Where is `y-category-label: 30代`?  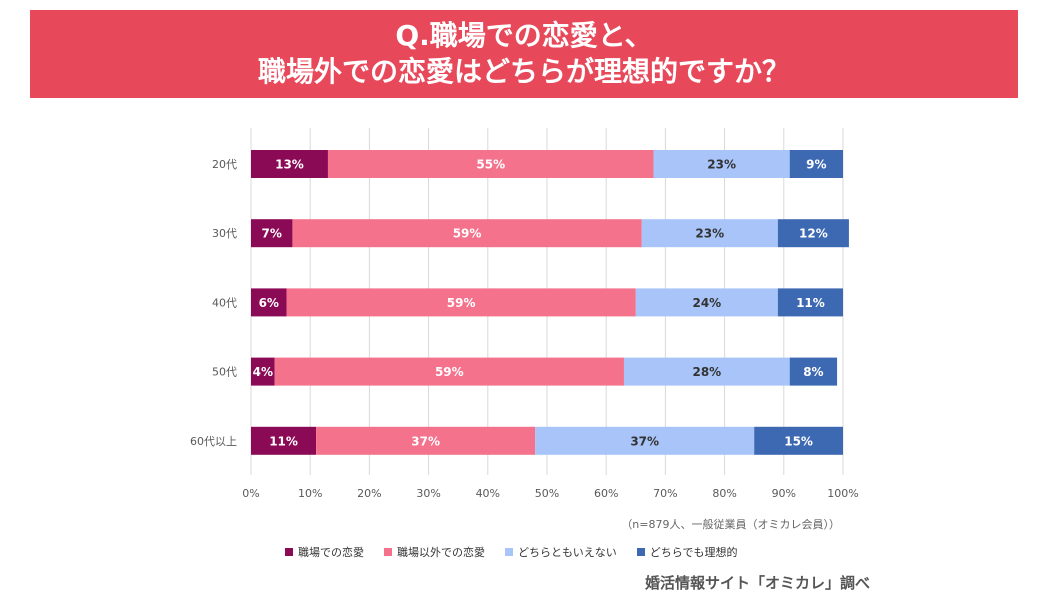
y-category-label: 30代 is located at coordinates (224, 233).